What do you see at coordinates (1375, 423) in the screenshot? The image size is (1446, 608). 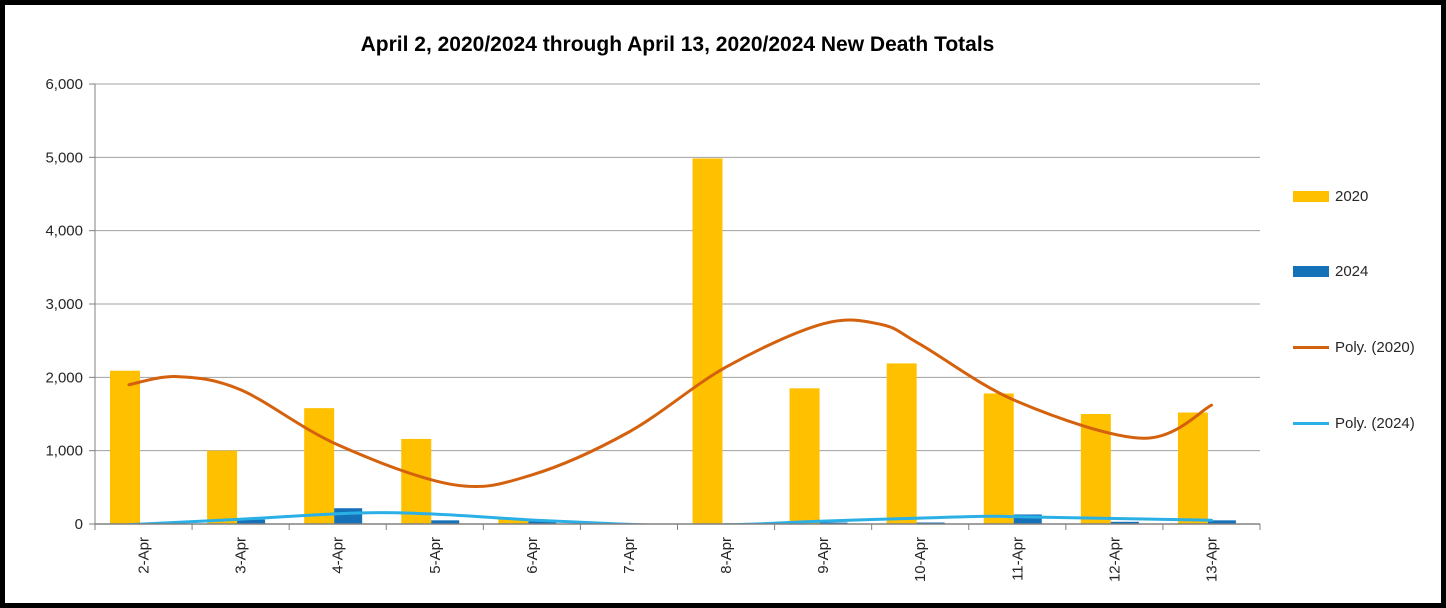 I see `legend-label-poly-2024: Poly. (2024)` at bounding box center [1375, 423].